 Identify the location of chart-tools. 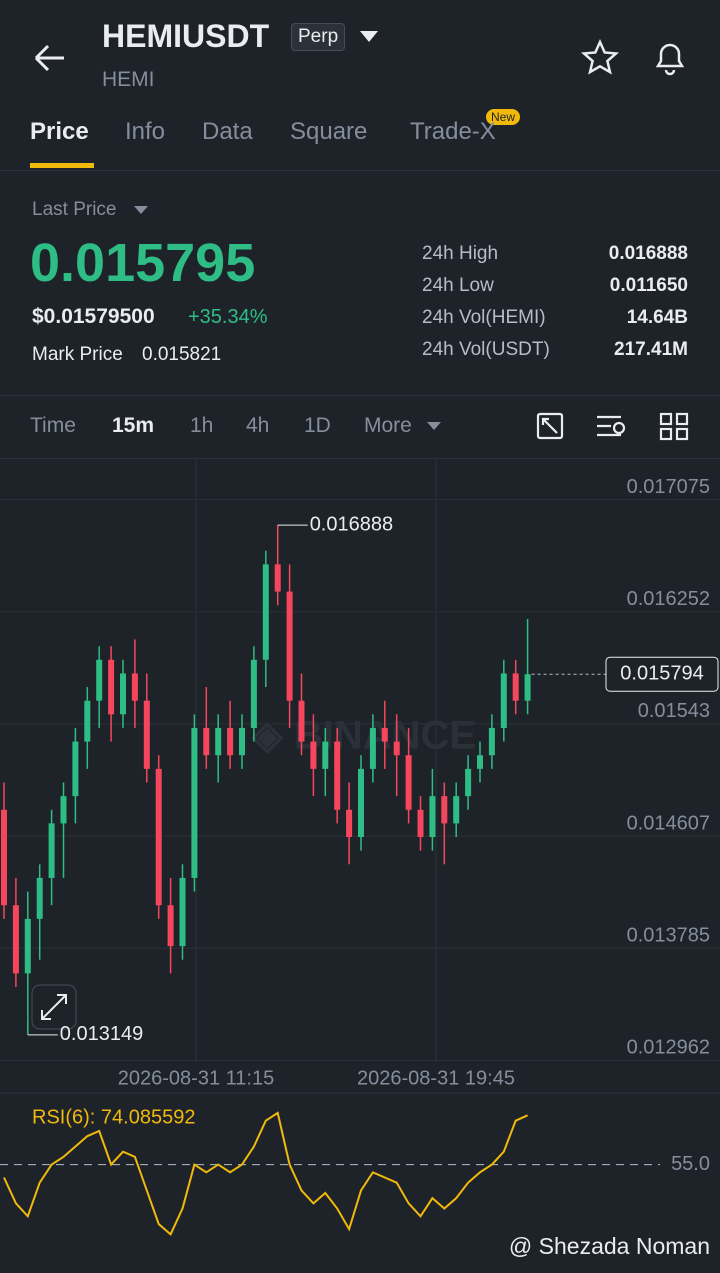
(615, 427).